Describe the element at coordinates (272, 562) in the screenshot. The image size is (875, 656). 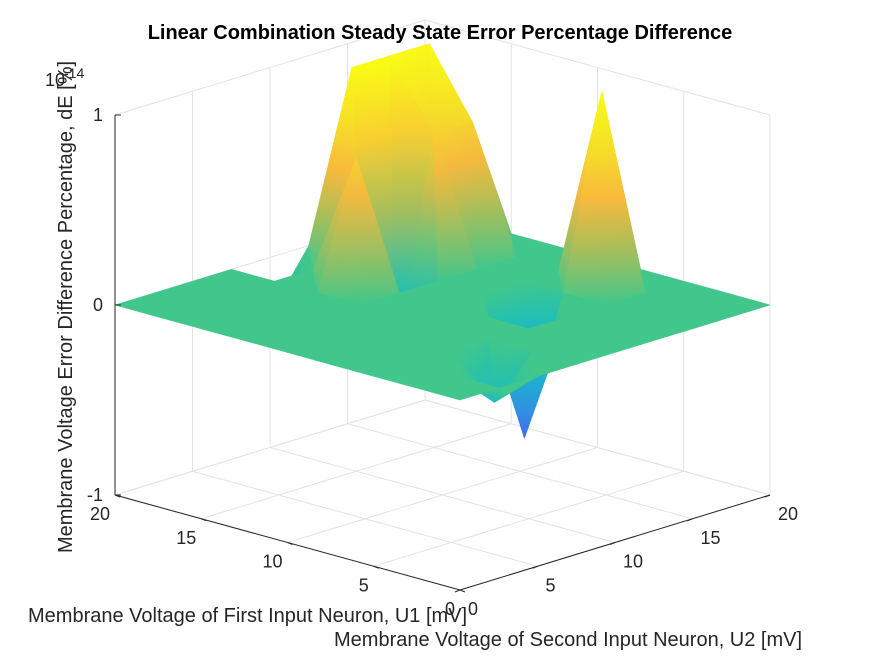
I see `x-tick-label: 10` at that location.